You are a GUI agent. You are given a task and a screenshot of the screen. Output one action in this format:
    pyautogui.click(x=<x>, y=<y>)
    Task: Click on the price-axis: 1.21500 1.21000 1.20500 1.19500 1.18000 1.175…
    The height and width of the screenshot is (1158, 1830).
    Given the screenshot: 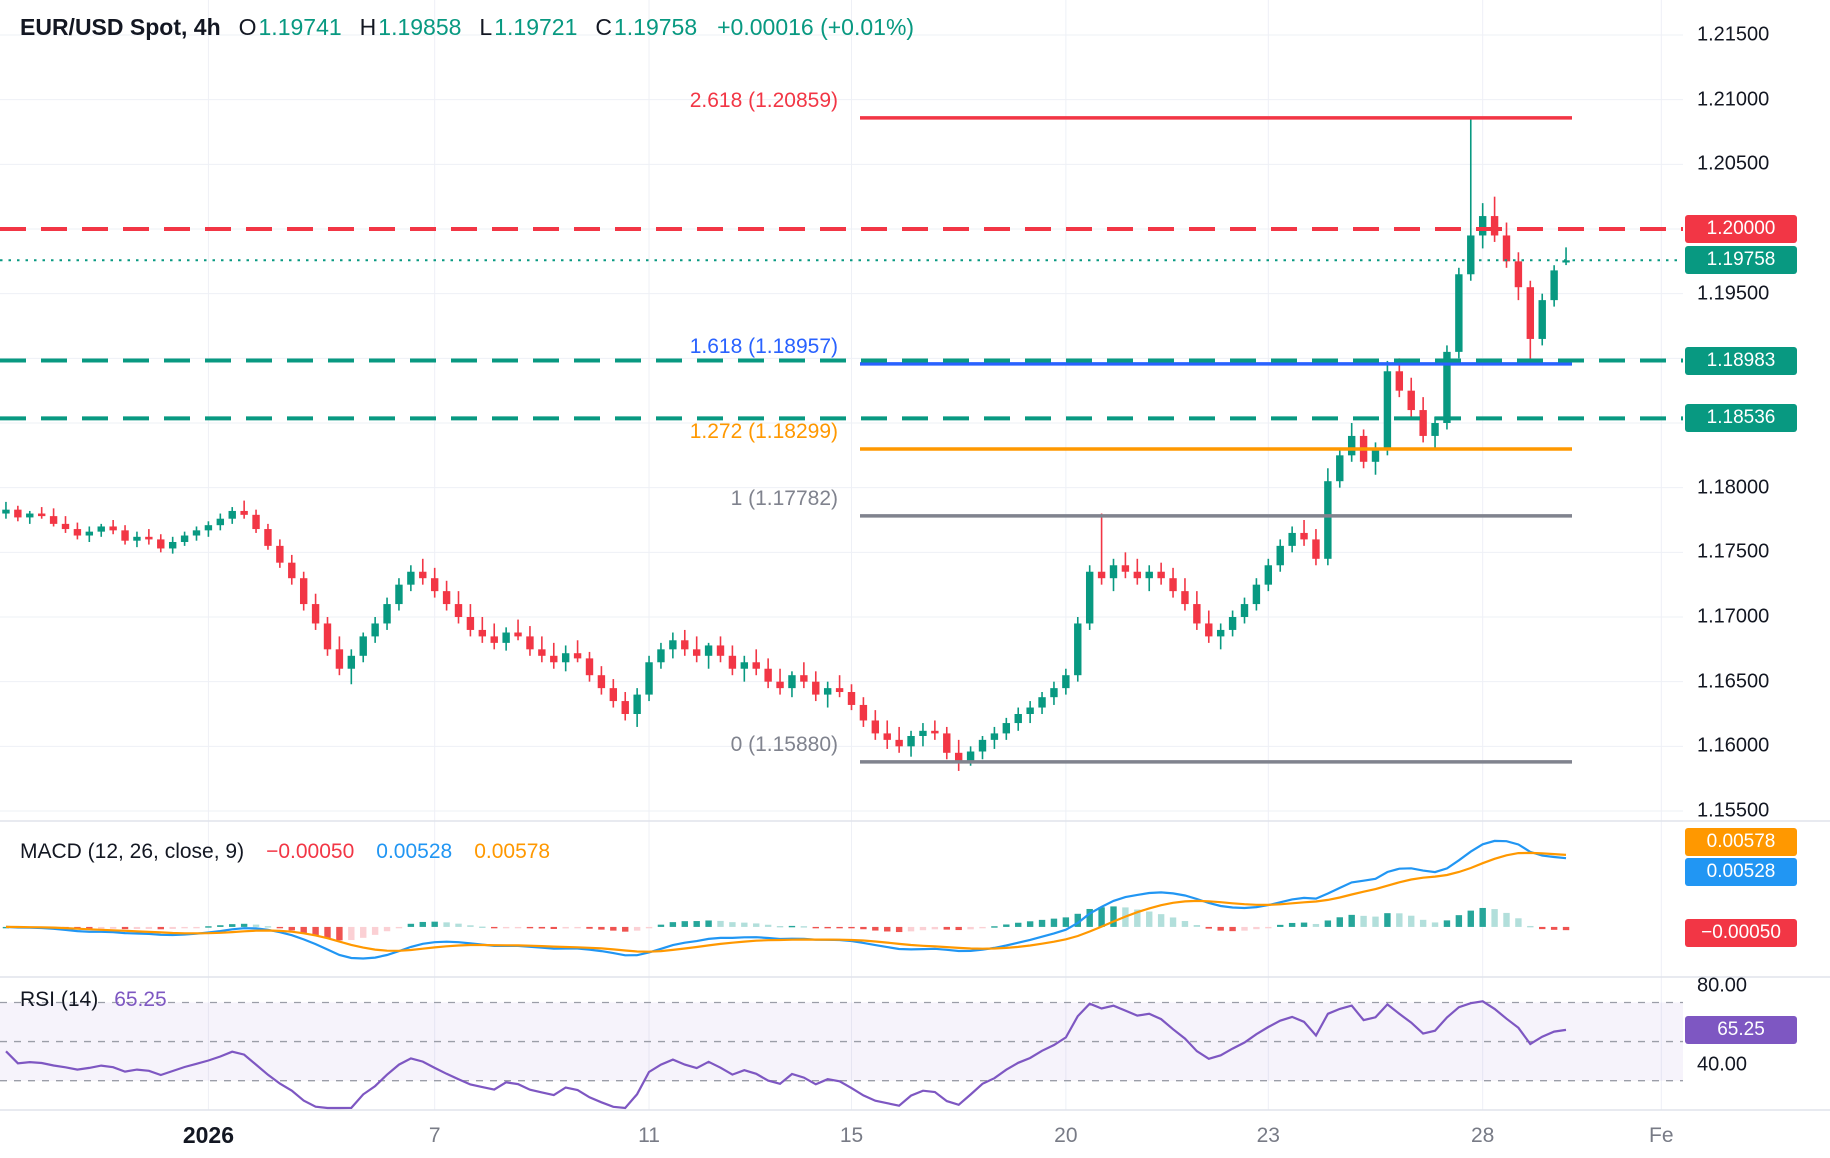 What is the action you would take?
    pyautogui.click(x=1756, y=579)
    